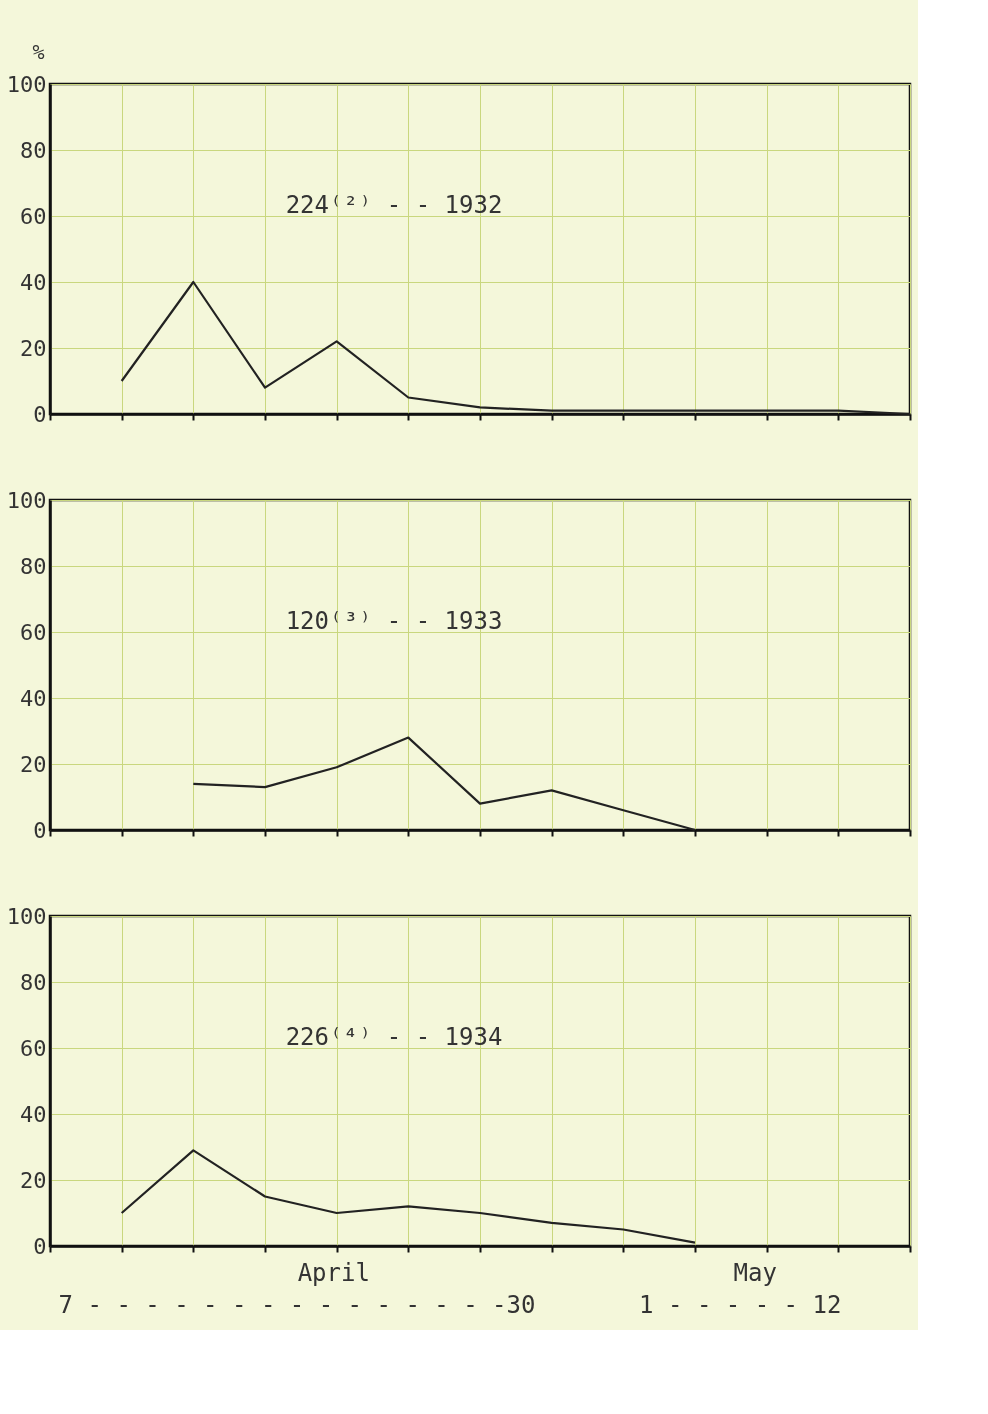 The width and height of the screenshot is (988, 1414). Describe the element at coordinates (394, 621) in the screenshot. I see `text: 120⁽³⁾ - - 1933` at that location.